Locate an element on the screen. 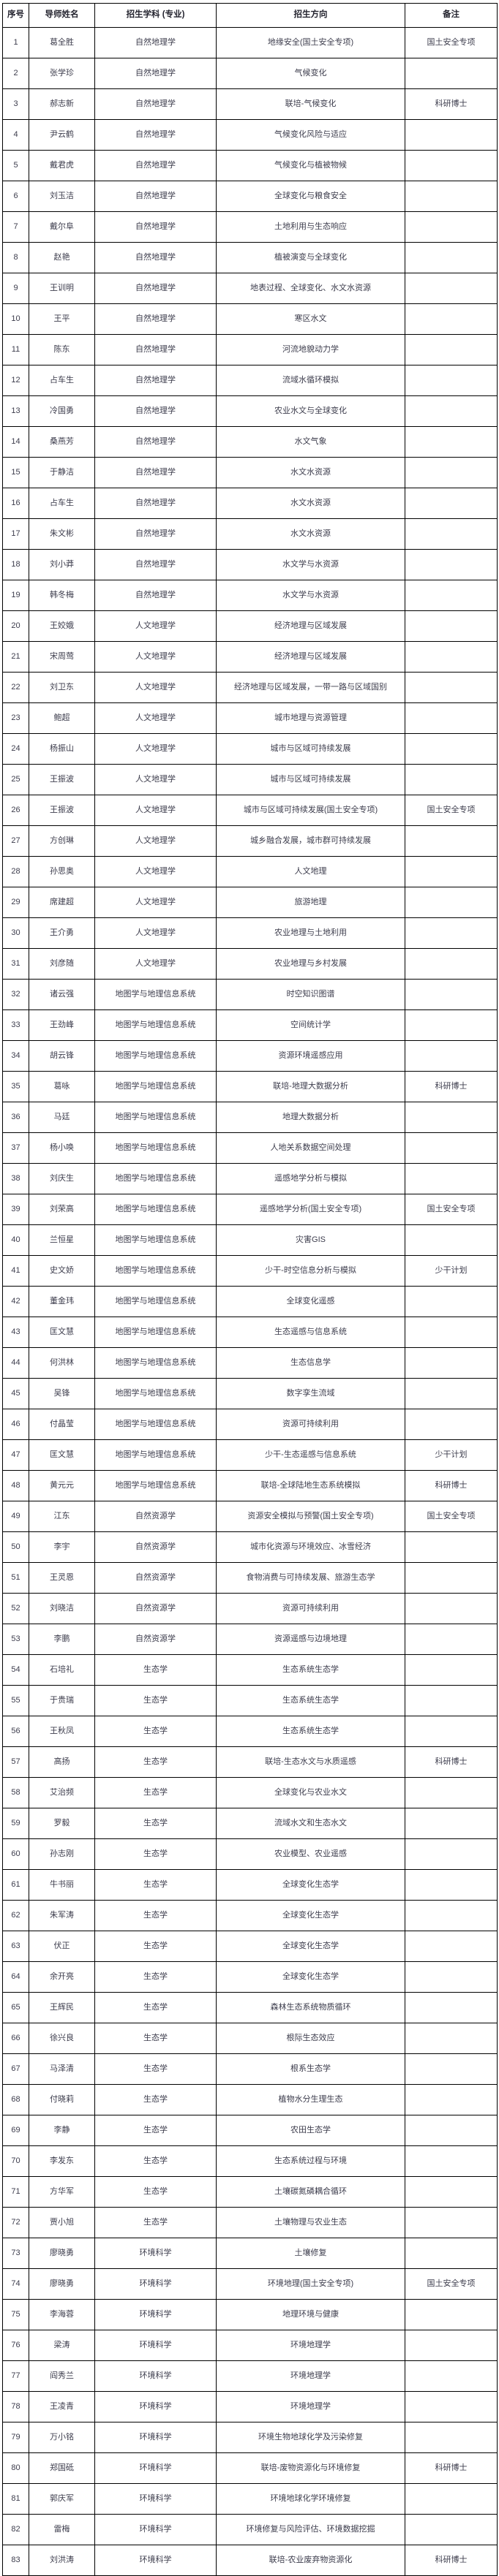 This screenshot has height=2576, width=499. cell-seq: 48 is located at coordinates (16, 1485).